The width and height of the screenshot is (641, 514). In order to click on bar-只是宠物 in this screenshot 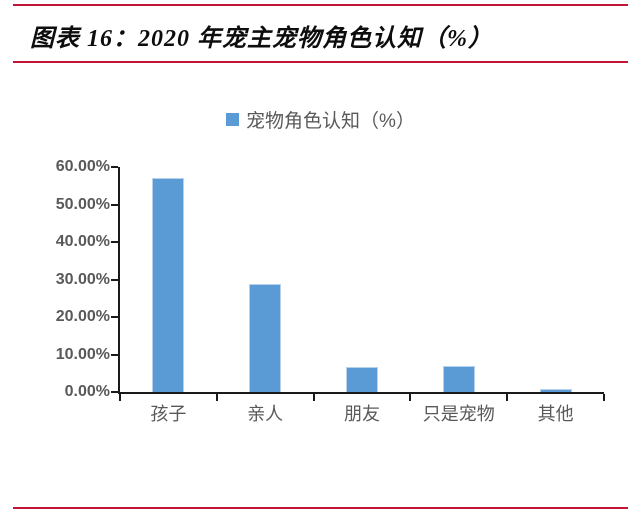, I will do `click(458, 378)`.